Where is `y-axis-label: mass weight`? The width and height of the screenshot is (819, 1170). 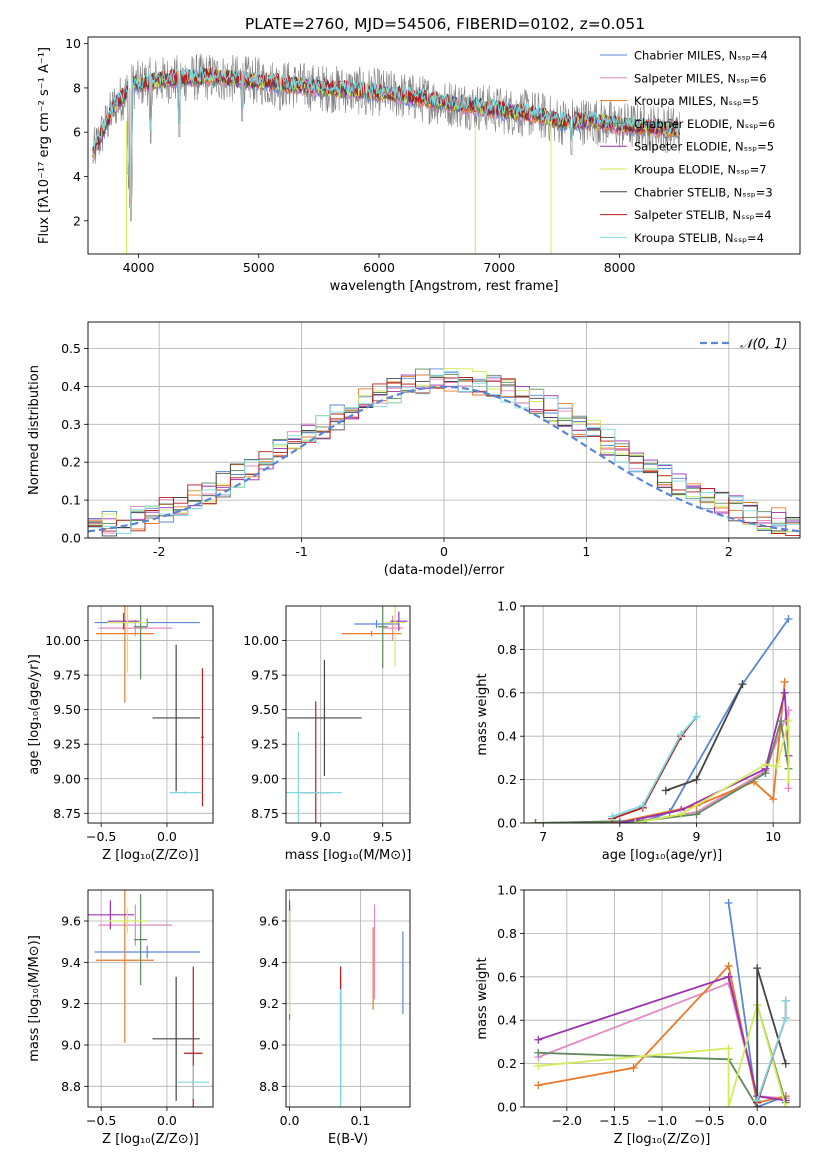 y-axis-label: mass weight is located at coordinates (482, 998).